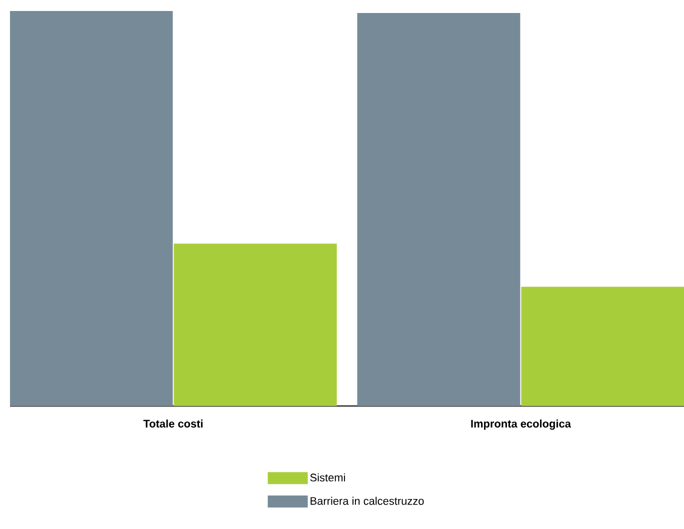 This screenshot has height=529, width=684. Describe the element at coordinates (367, 500) in the screenshot. I see `legend-label: Barriera in calcestruzzo` at that location.